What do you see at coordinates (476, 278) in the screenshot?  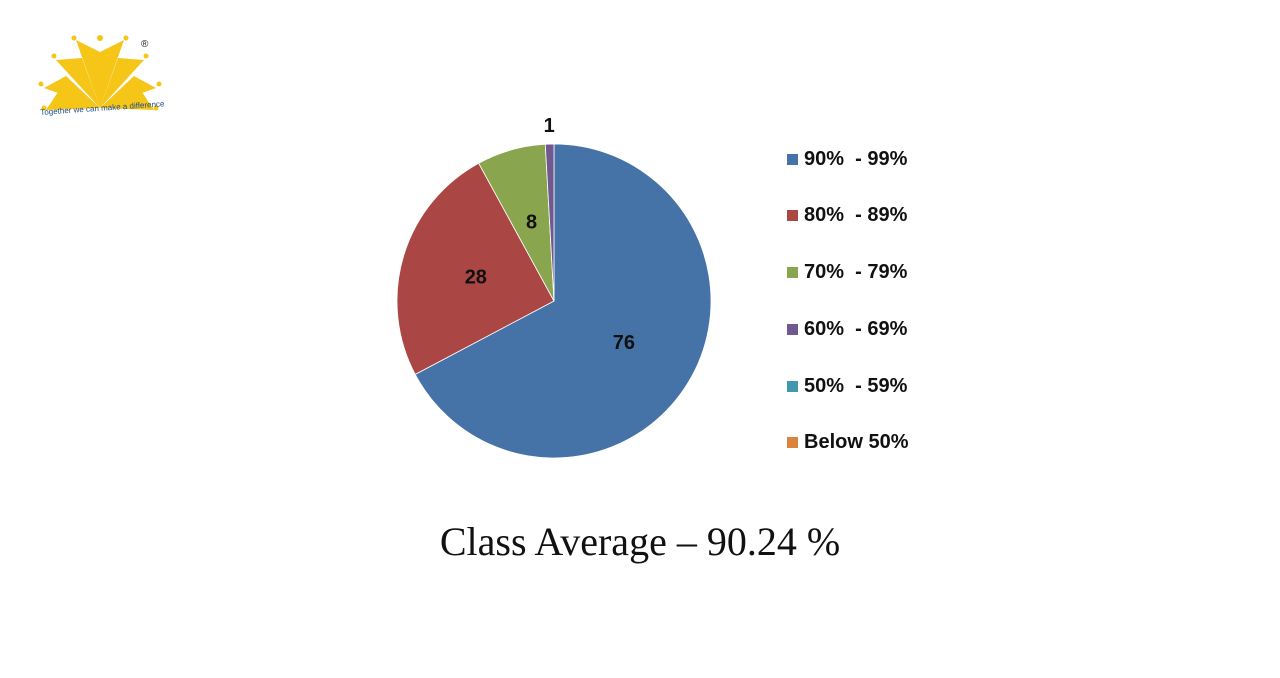 I see `slice-data-label: 28` at bounding box center [476, 278].